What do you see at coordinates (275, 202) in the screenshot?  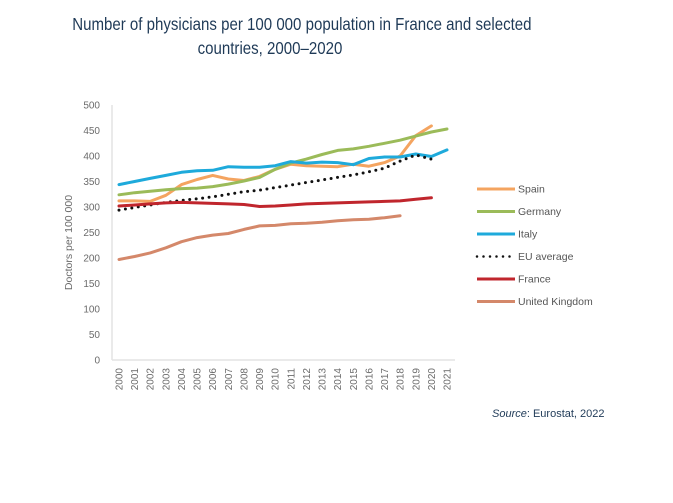 I see `series-line-france` at bounding box center [275, 202].